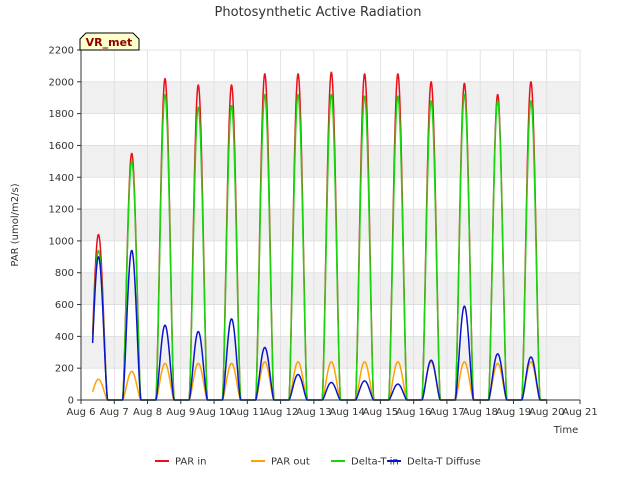 The image size is (640, 480). What do you see at coordinates (318, 12) in the screenshot?
I see `chart-title: Photosynthetic Active Radiation` at bounding box center [318, 12].